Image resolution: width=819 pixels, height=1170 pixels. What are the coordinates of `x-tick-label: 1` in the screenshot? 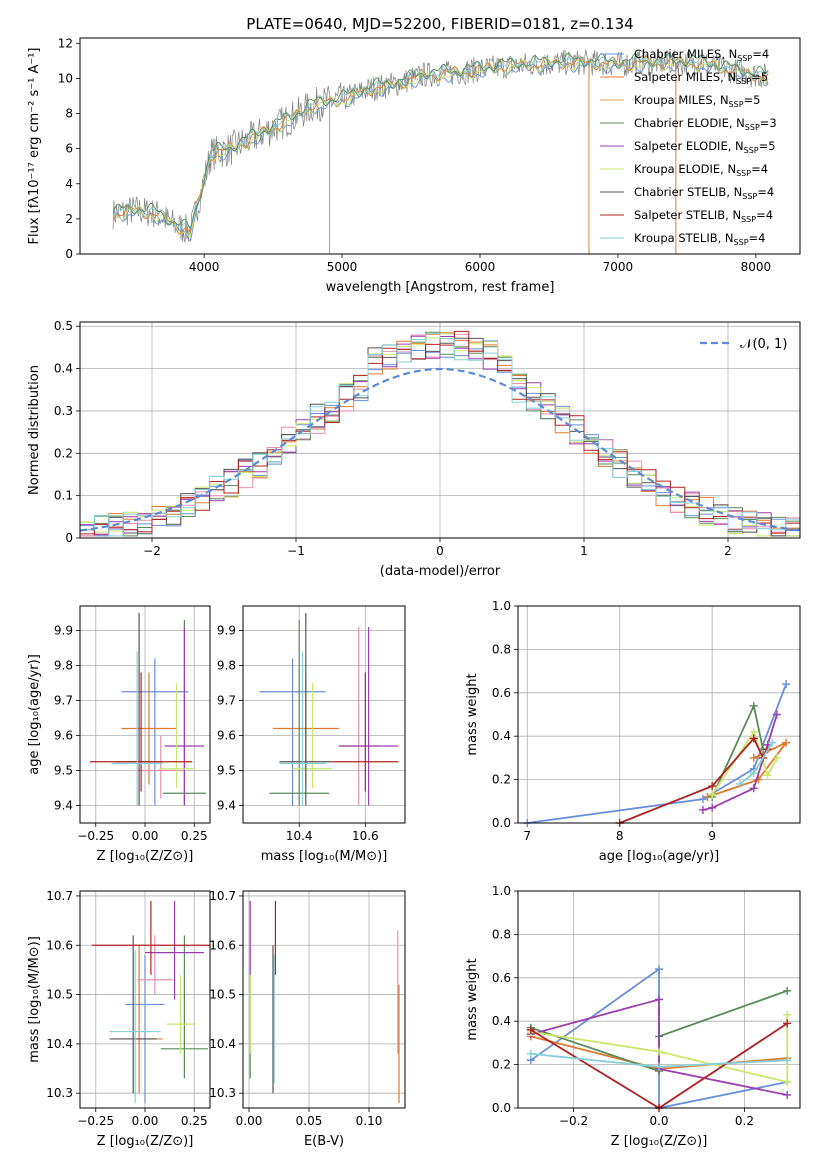 It's located at (584, 551).